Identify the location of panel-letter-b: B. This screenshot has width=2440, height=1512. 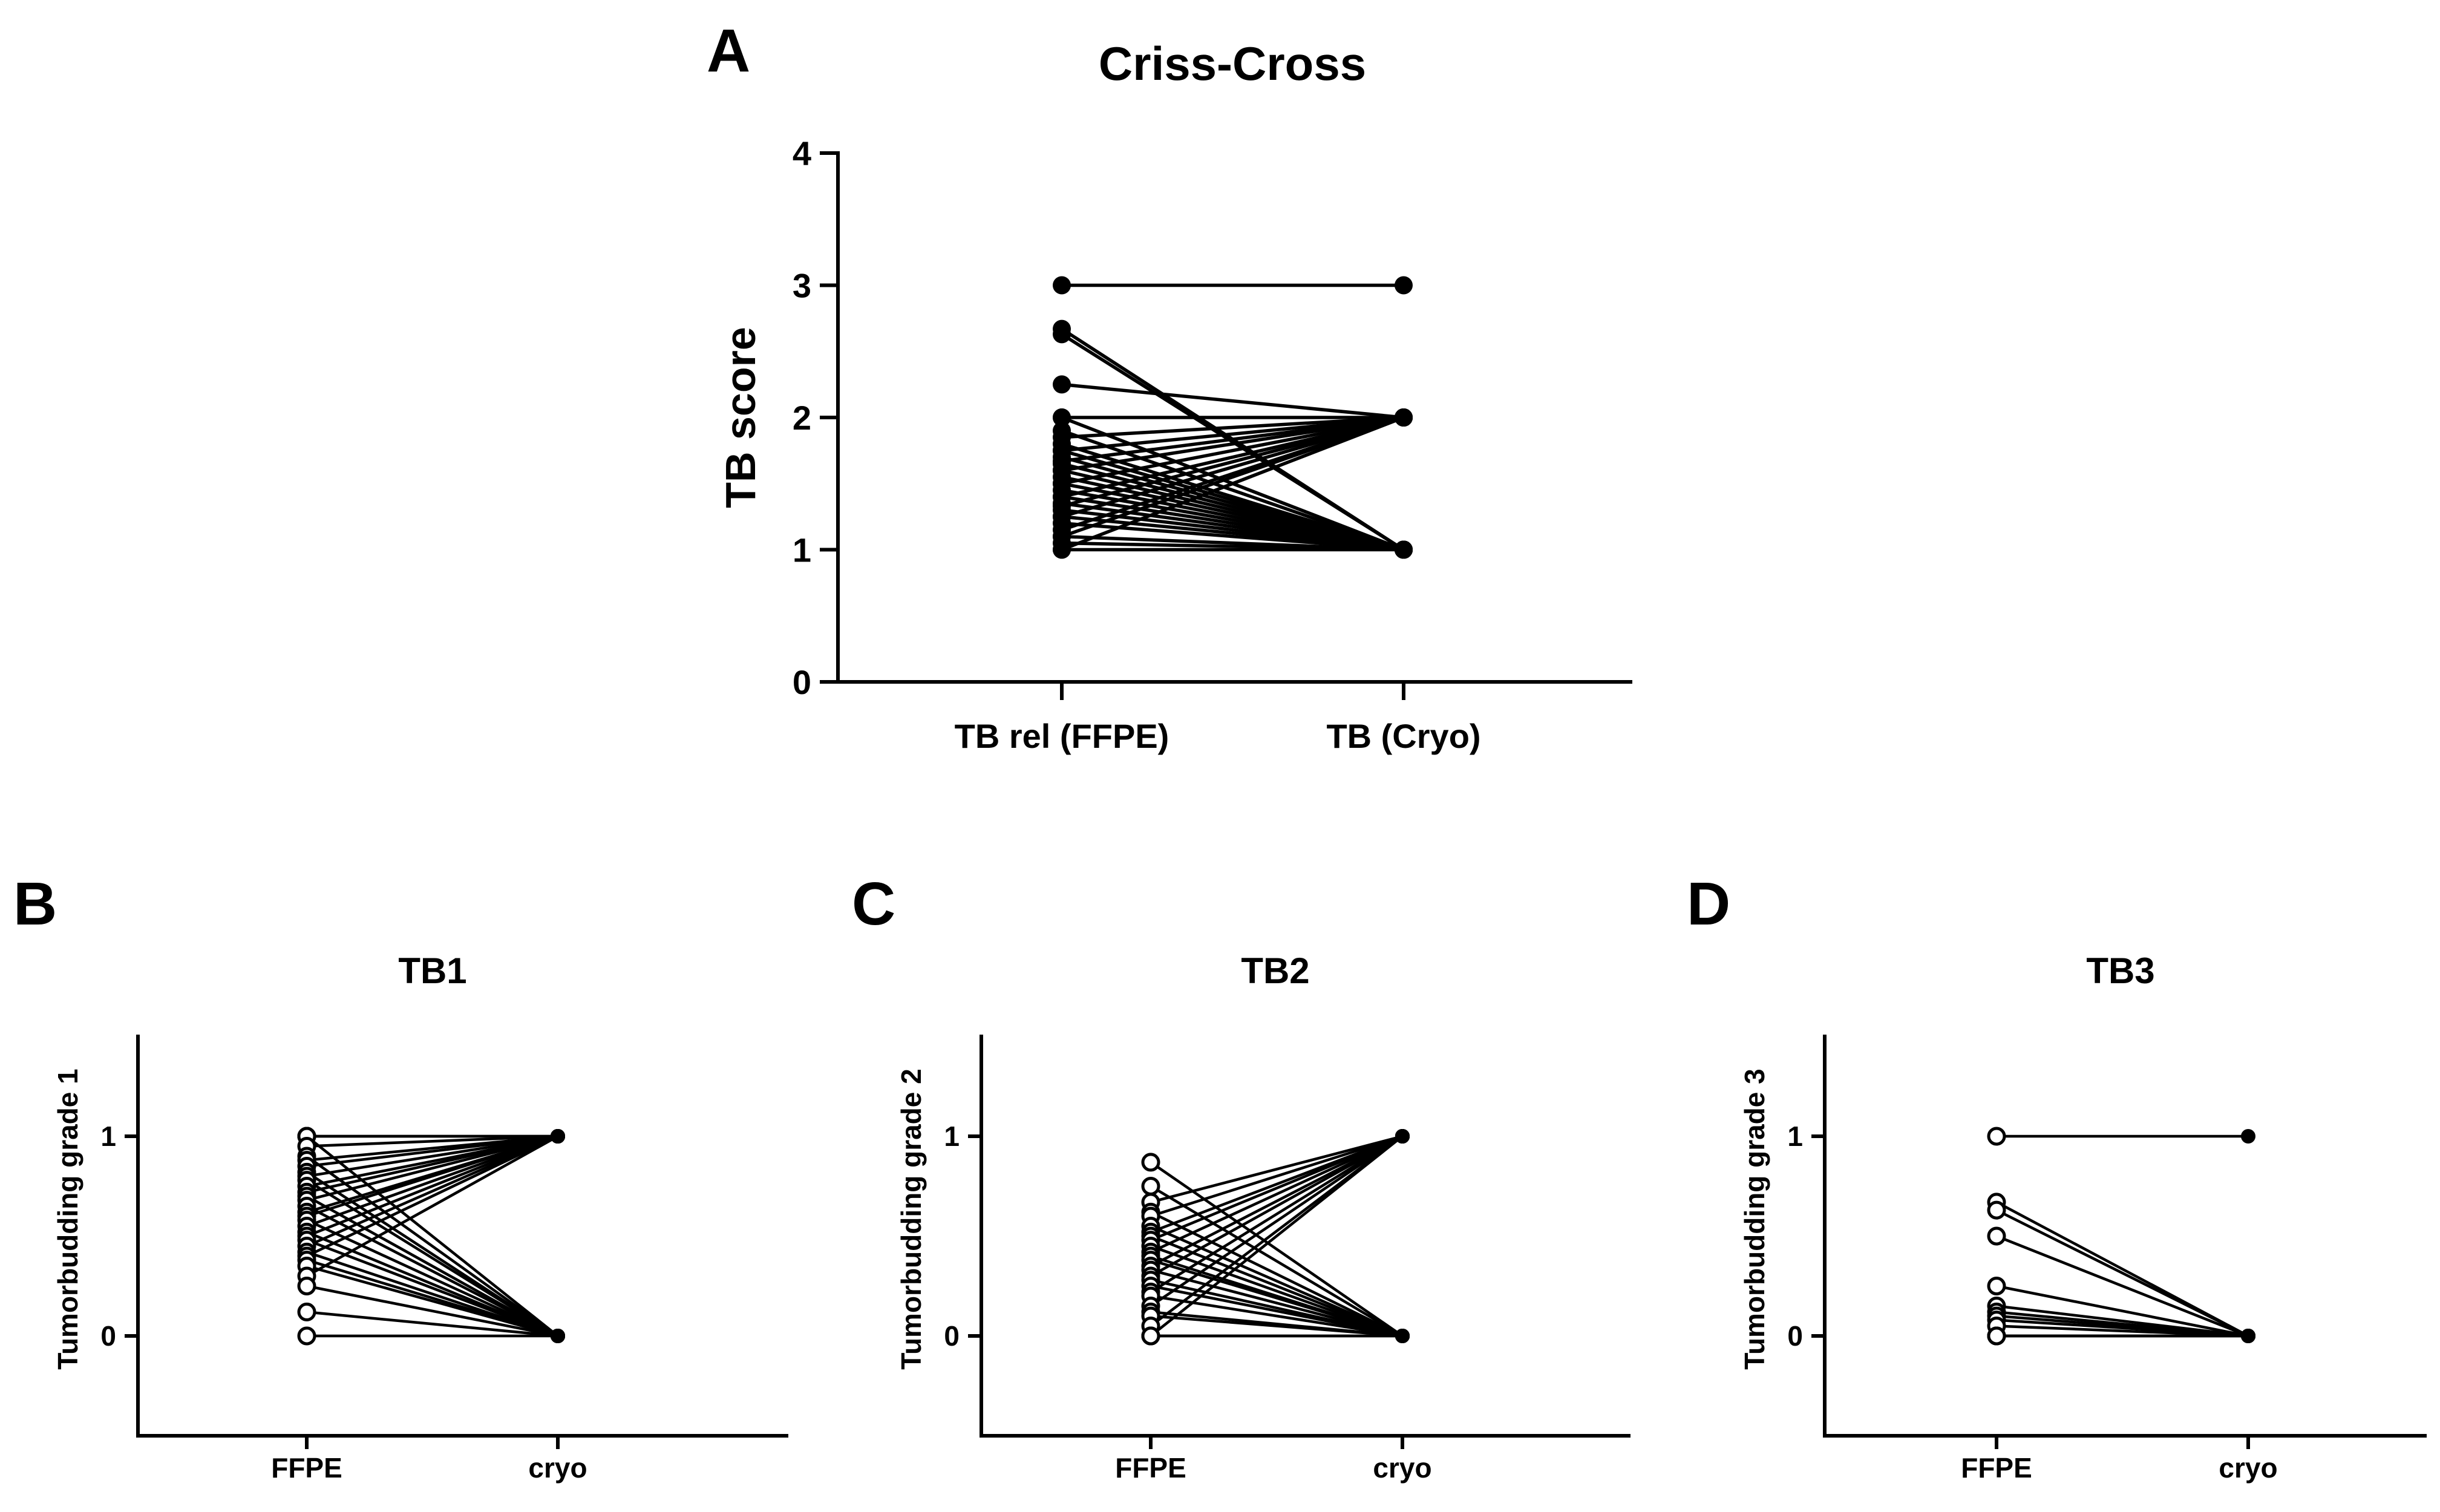
(35, 904).